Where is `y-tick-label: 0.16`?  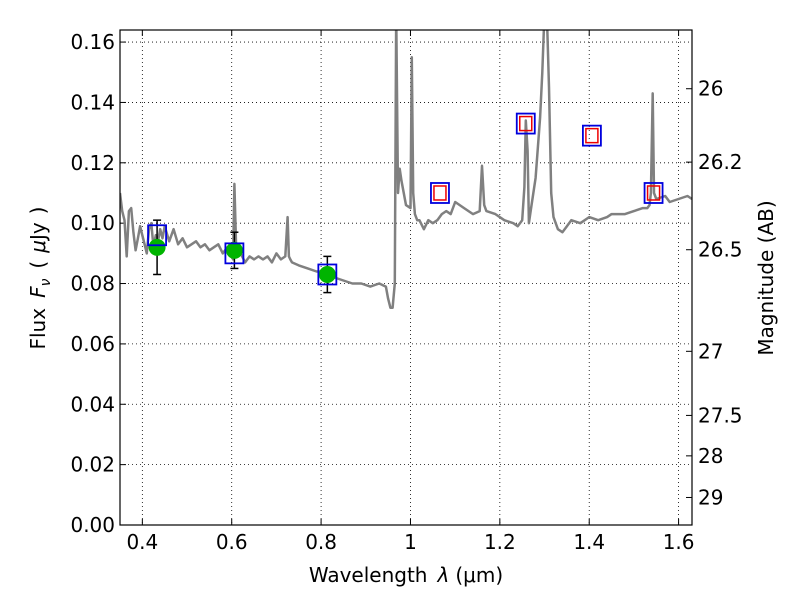
y-tick-label: 0.16 is located at coordinates (92, 42).